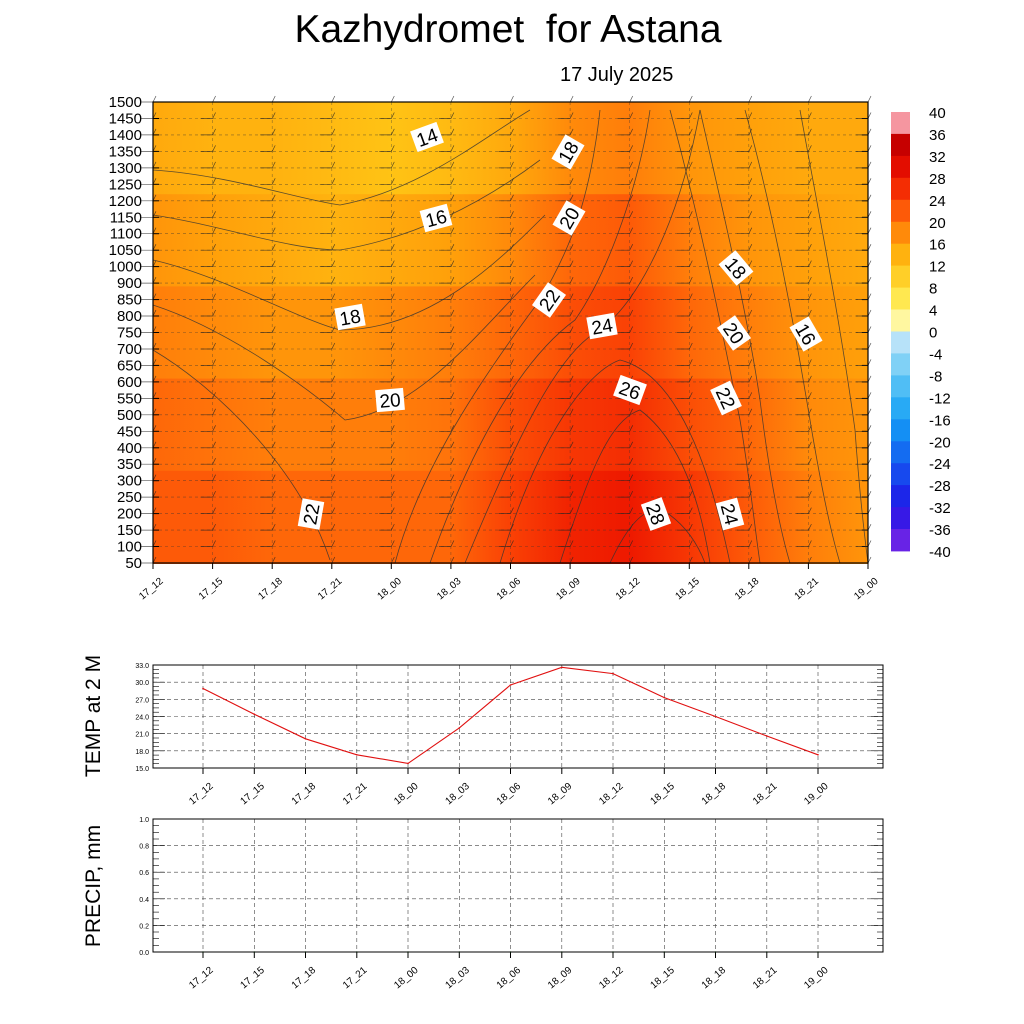 Image resolution: width=1024 pixels, height=1024 pixels. Describe the element at coordinates (715, 716) in the screenshot. I see `data-point` at that location.